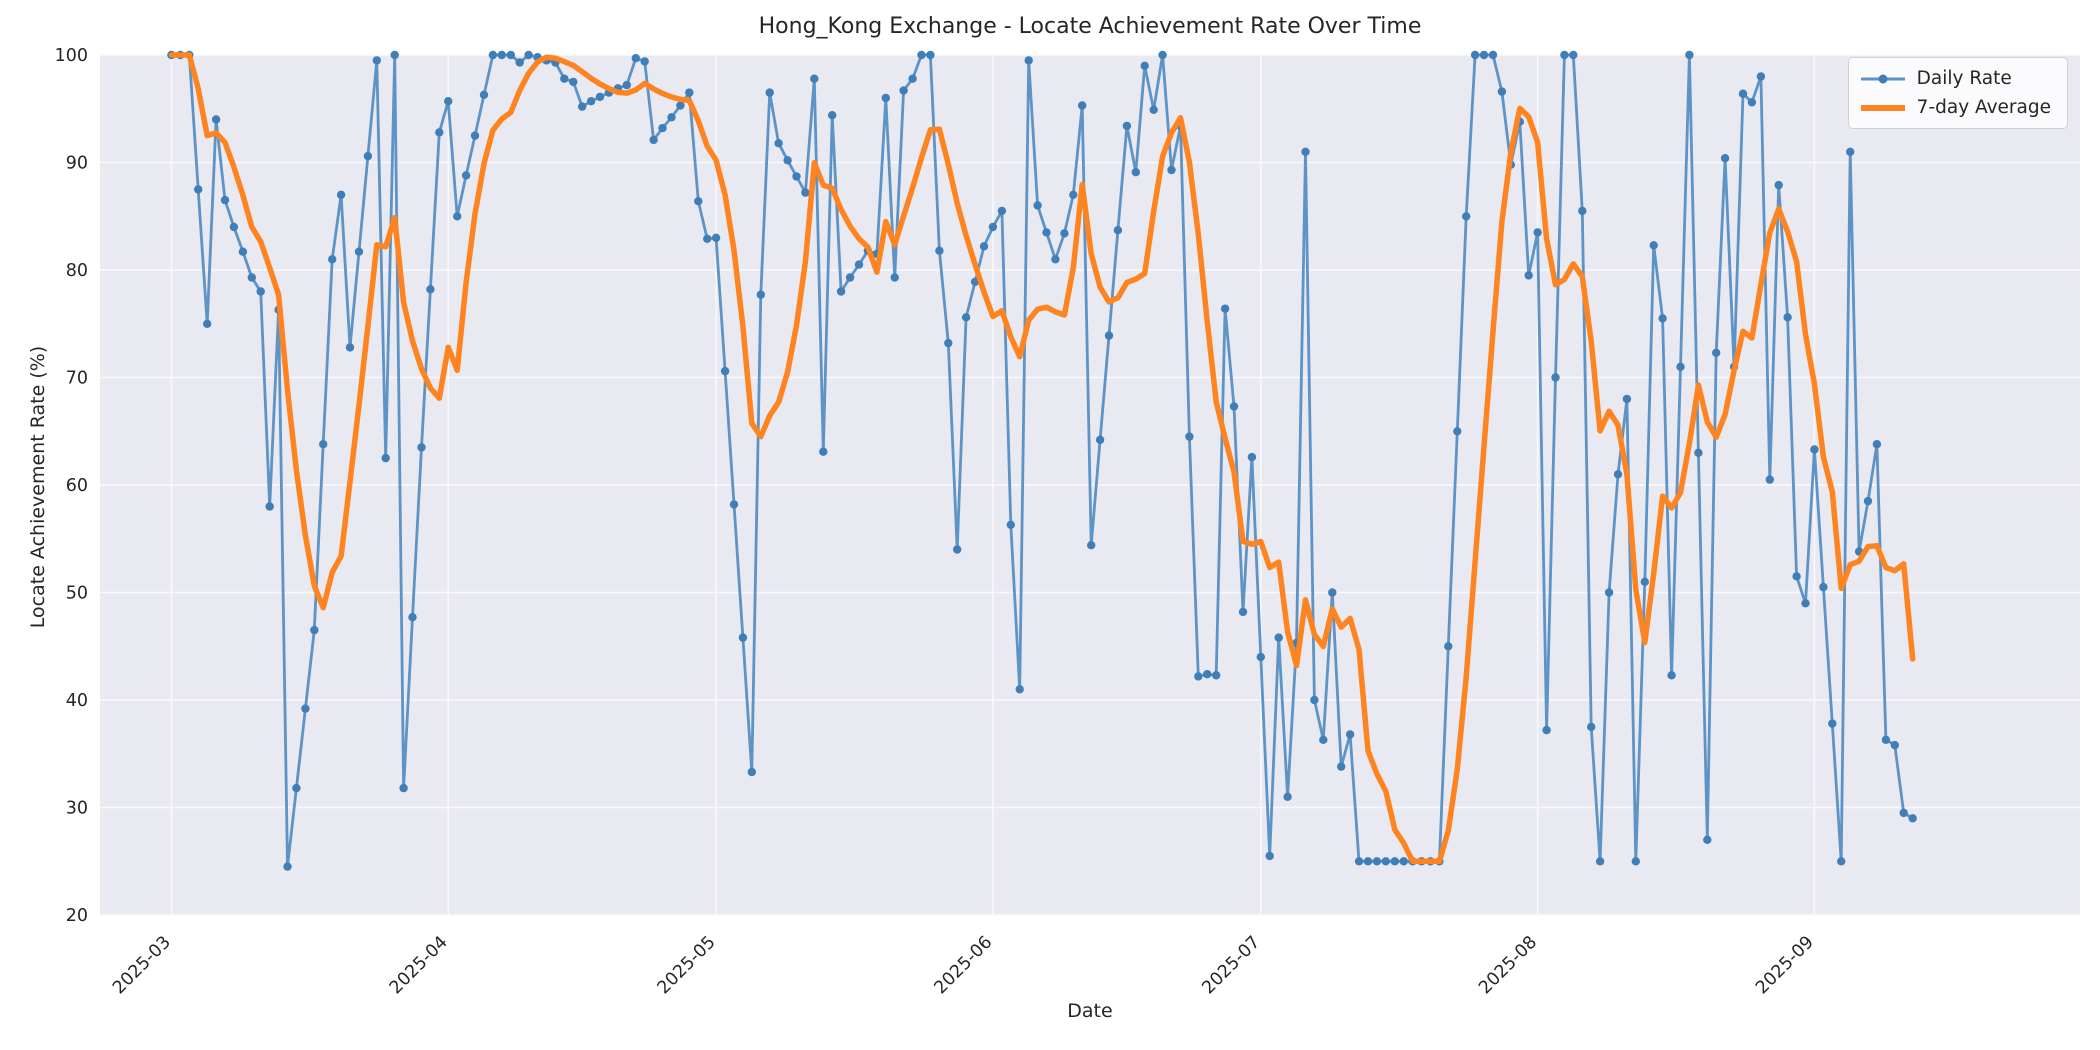 Image resolution: width=2100 pixels, height=1050 pixels. What do you see at coordinates (77, 594) in the screenshot?
I see `y-tick-label: 50` at bounding box center [77, 594].